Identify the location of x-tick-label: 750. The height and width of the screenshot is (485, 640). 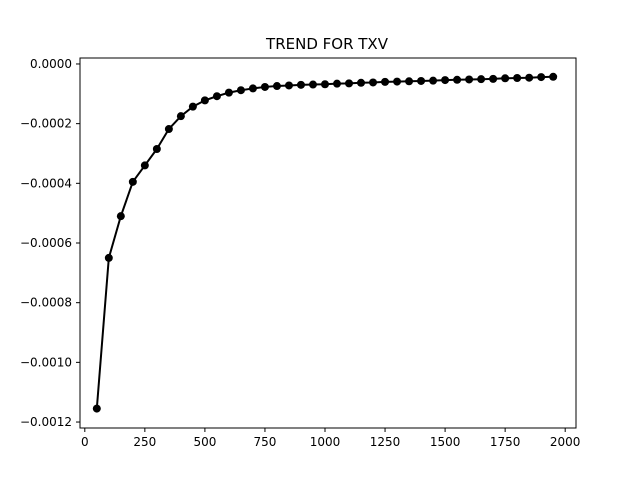
(264, 442).